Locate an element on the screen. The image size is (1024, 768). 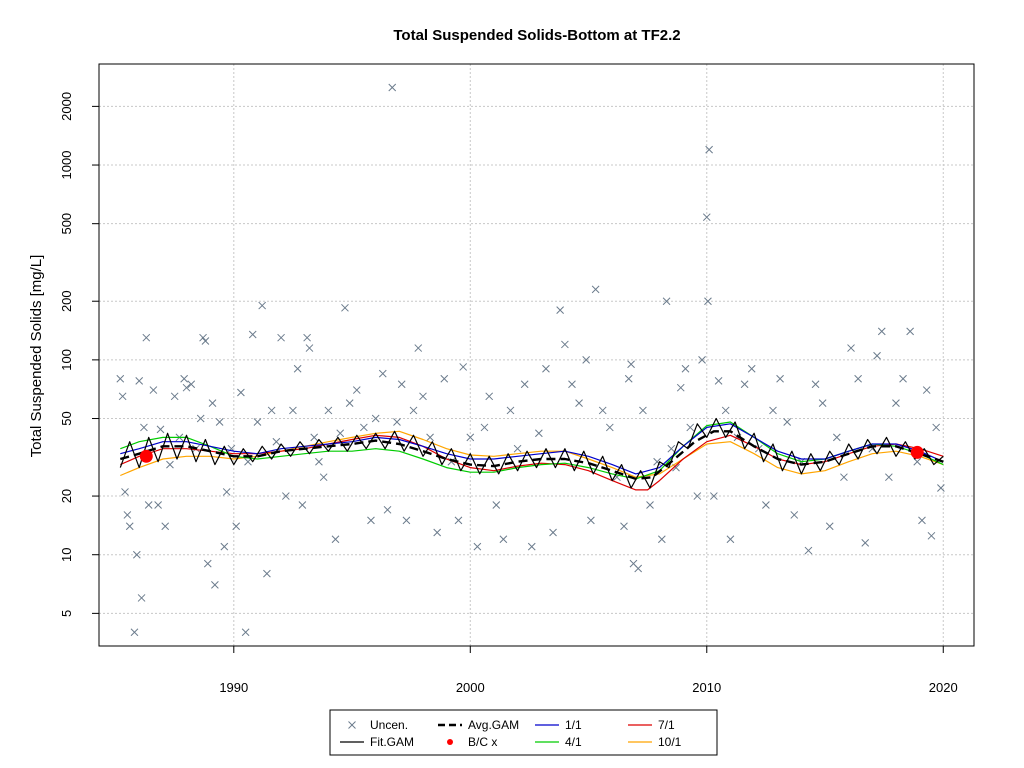
x-axis: 1990 2000 2010 2020 is located at coordinates (588, 670).